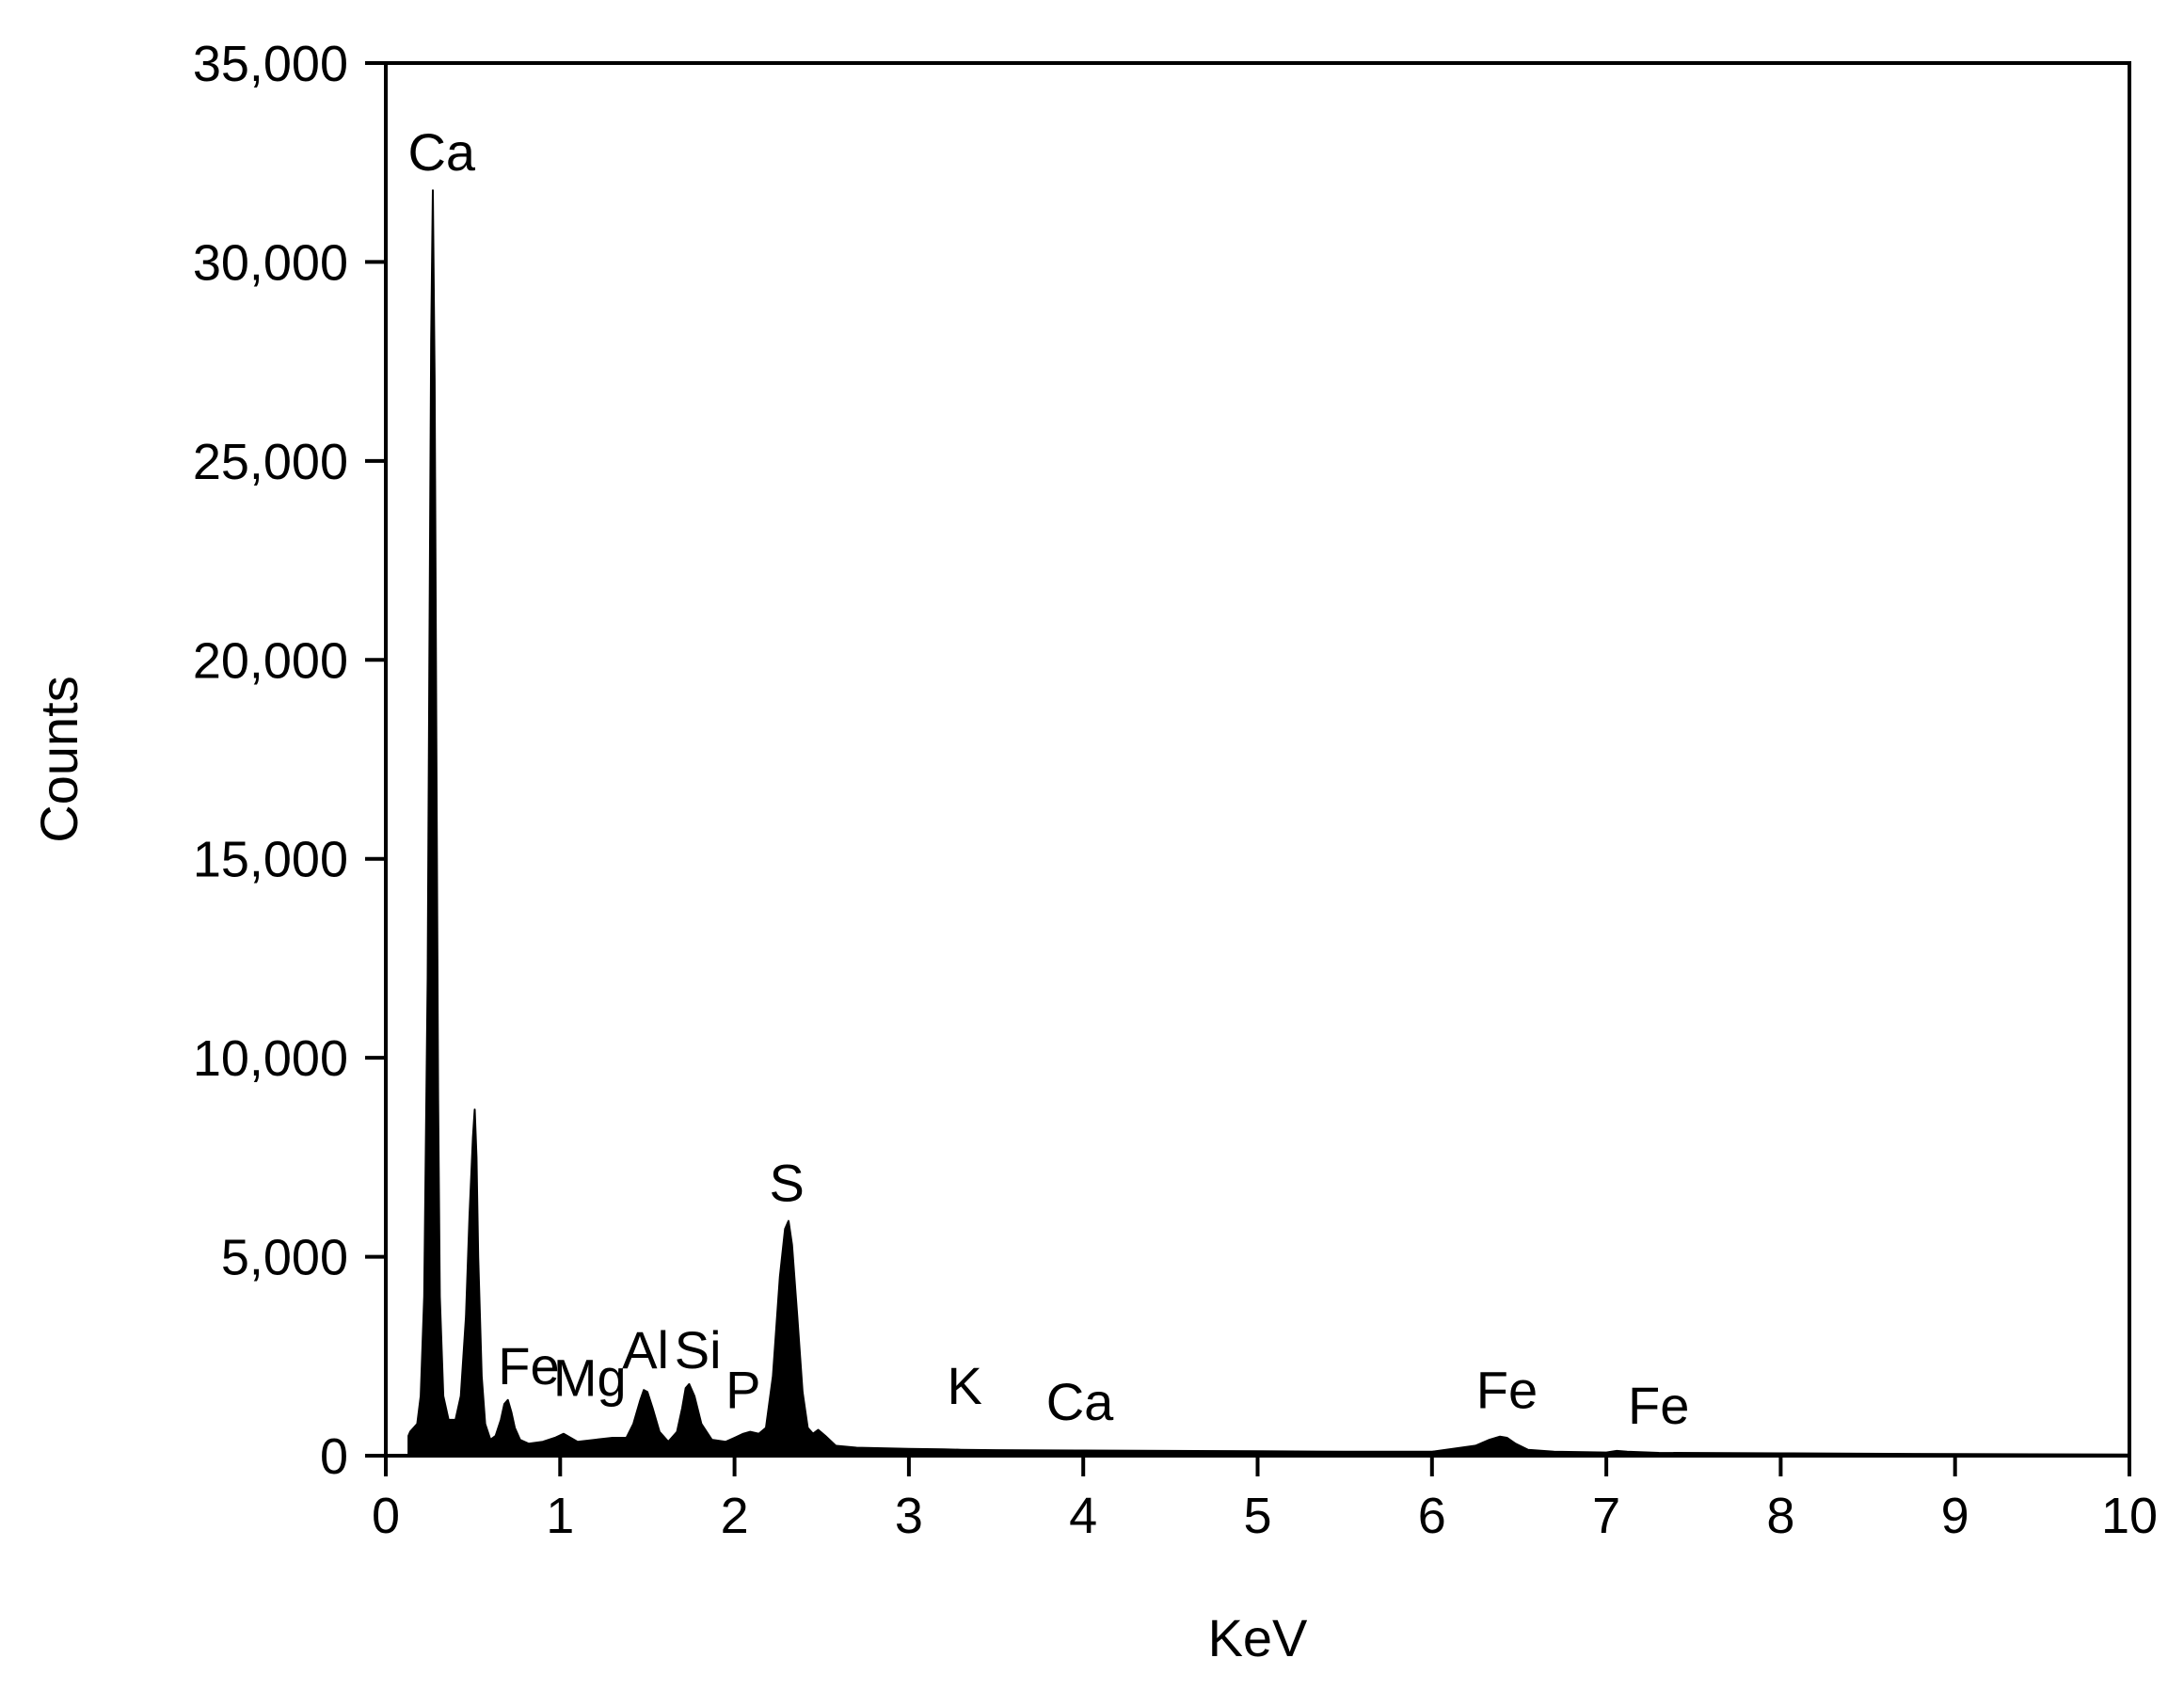  What do you see at coordinates (1606, 1516) in the screenshot?
I see `x-tick-label: 7` at bounding box center [1606, 1516].